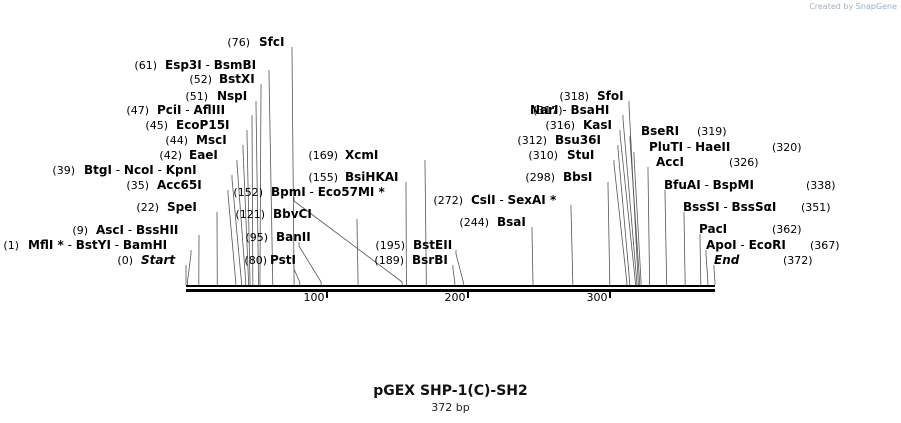 This screenshot has width=901, height=423. I want to click on enzyme-name: SfcI, so click(271, 42).